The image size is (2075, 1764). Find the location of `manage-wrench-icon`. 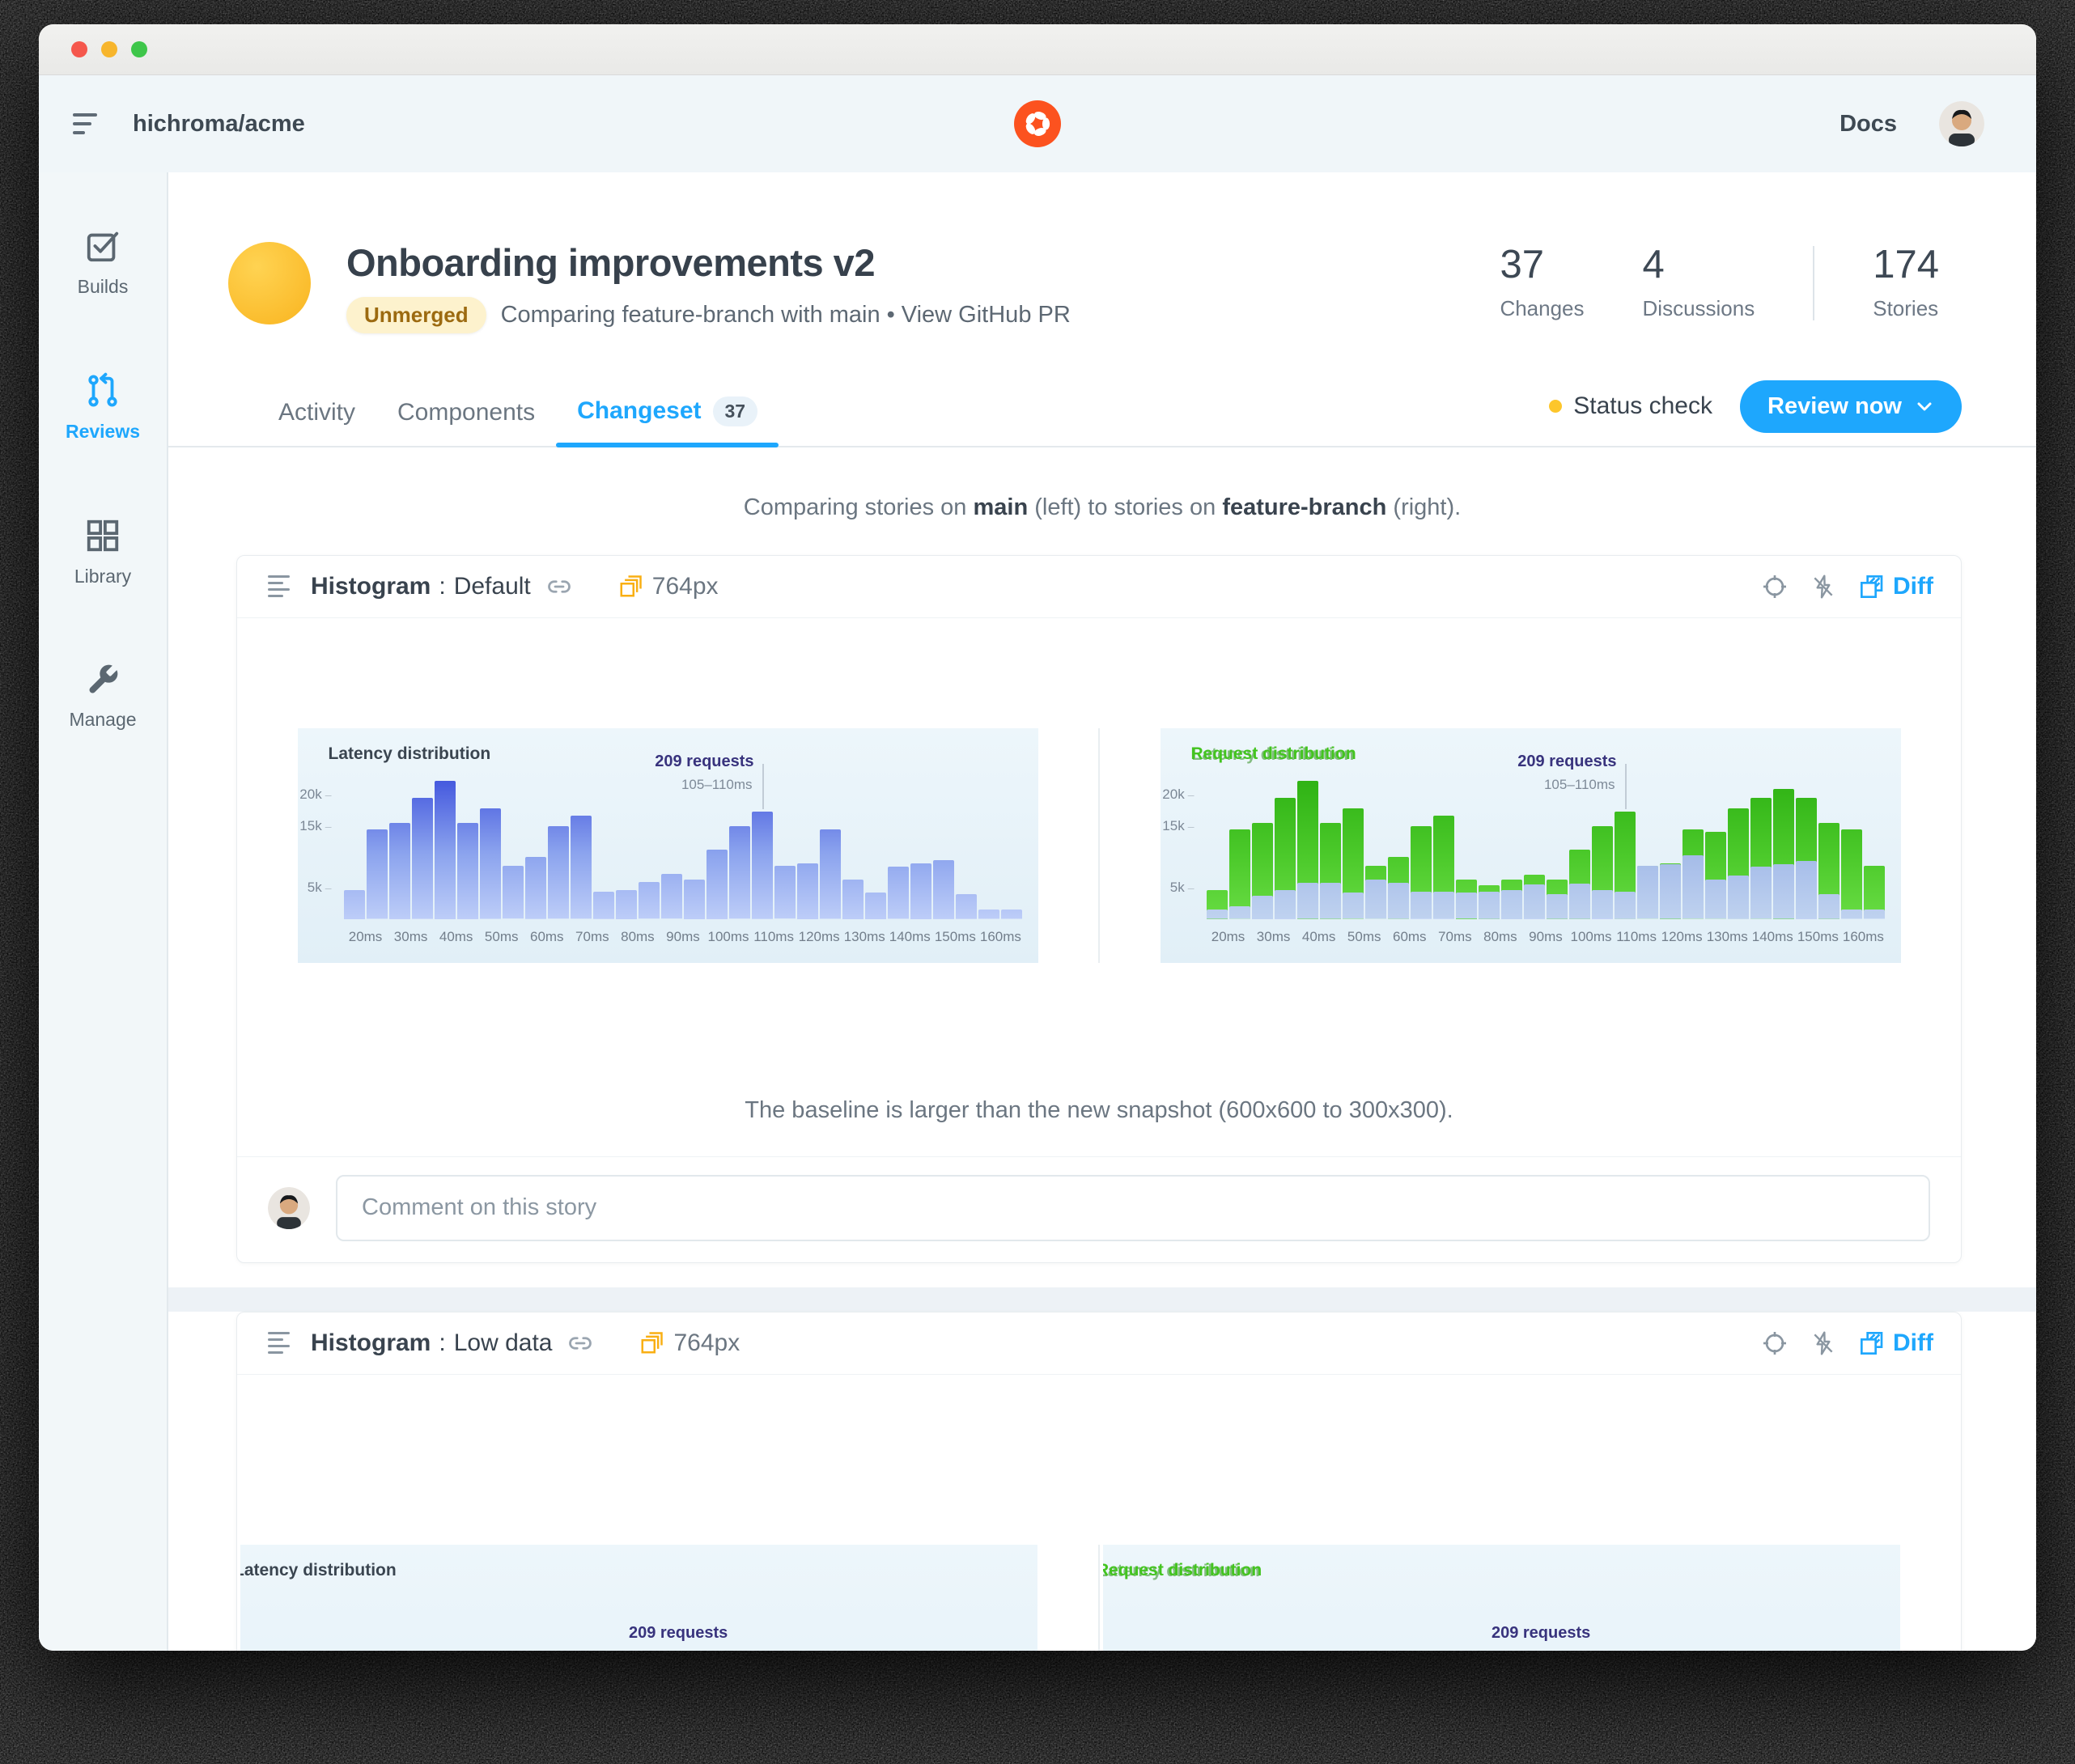

manage-wrench-icon is located at coordinates (103, 678).